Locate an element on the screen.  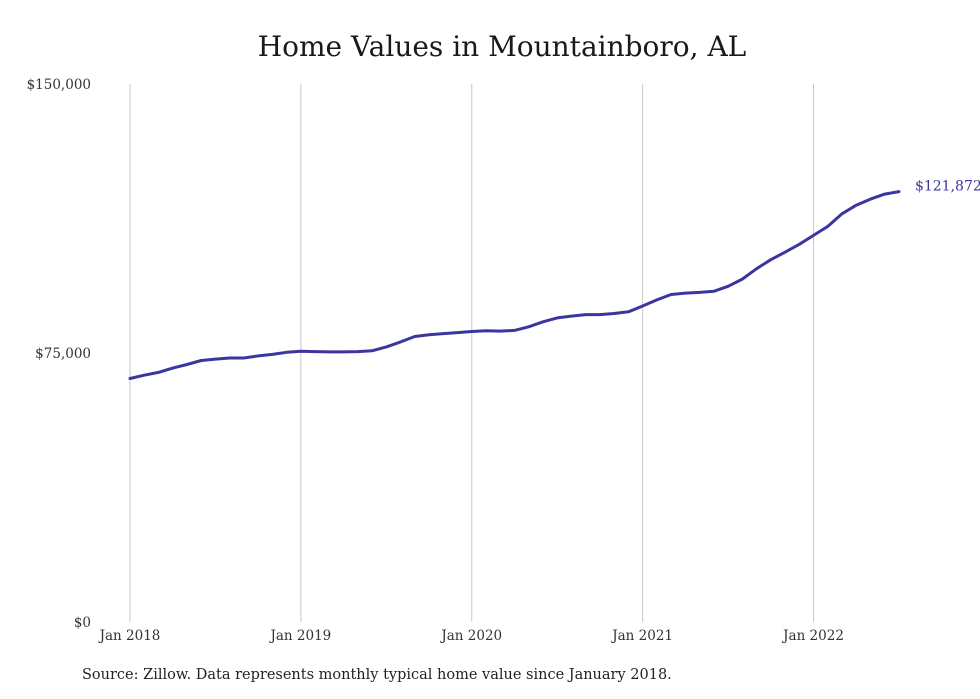
x-tick-label: Jan 2021 is located at coordinates (641, 636).